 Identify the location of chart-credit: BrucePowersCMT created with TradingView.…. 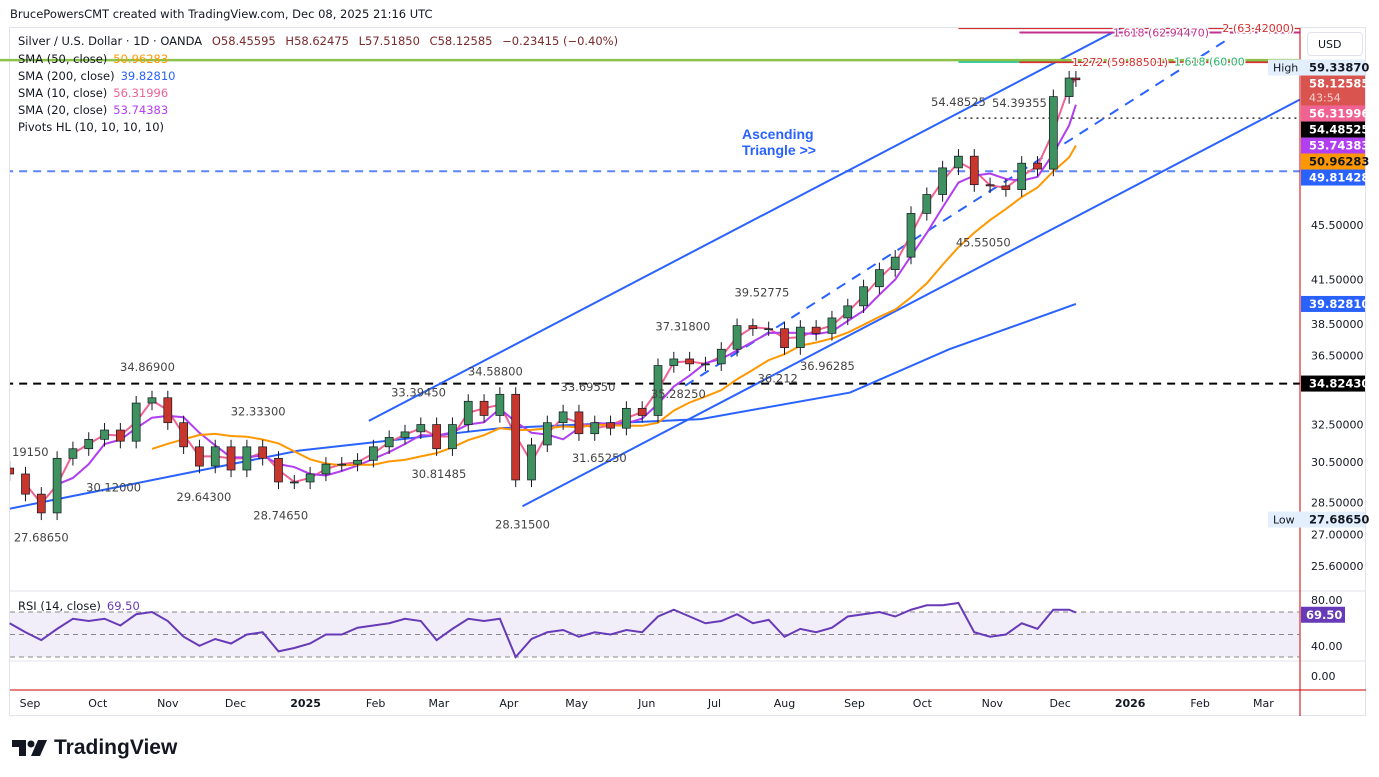
(221, 14).